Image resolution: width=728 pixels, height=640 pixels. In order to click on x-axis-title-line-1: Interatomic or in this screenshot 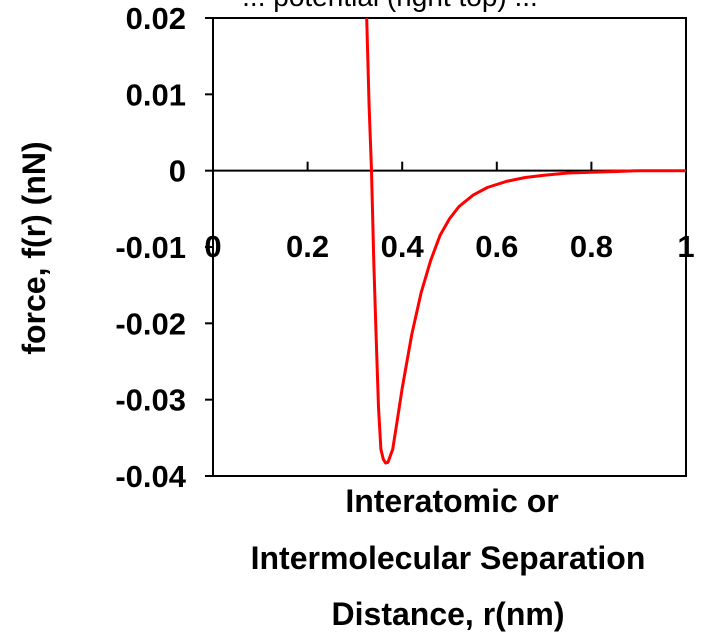, I will do `click(451, 501)`.